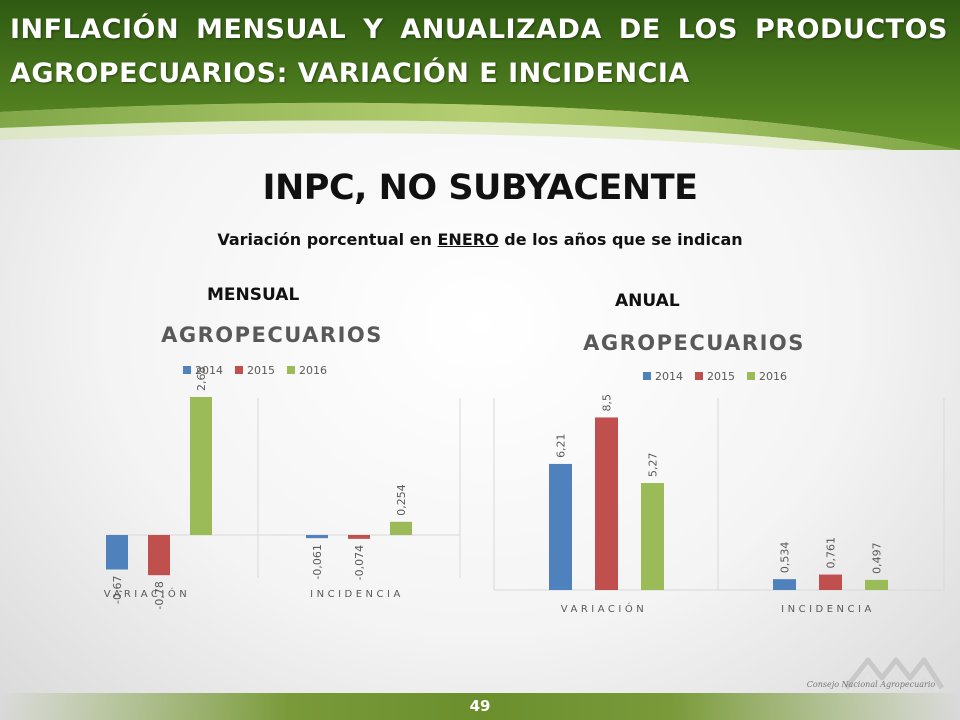  What do you see at coordinates (699, 376) in the screenshot?
I see `chart2-legend-swatch-2015` at bounding box center [699, 376].